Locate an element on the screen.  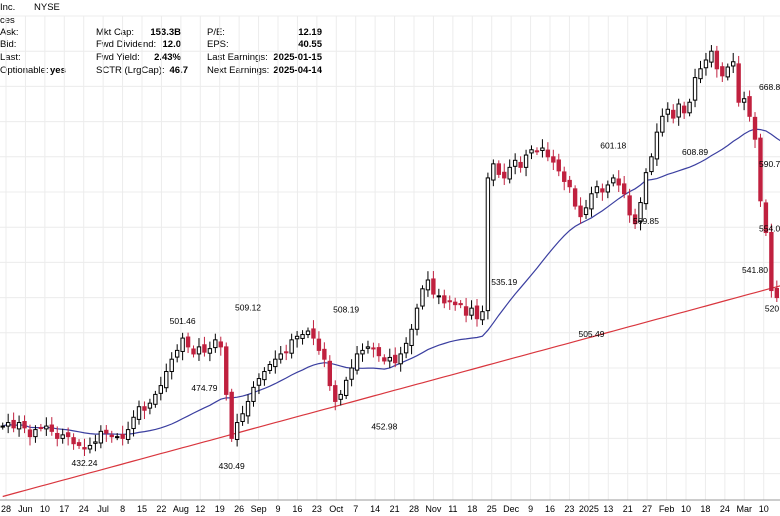
x-tick-label: Nov is located at coordinates (433, 509).